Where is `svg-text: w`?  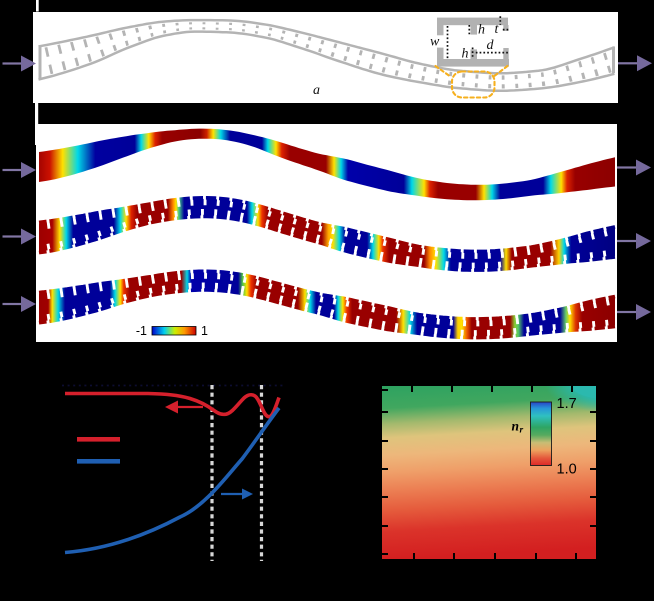
svg-text: w is located at coordinates (435, 42).